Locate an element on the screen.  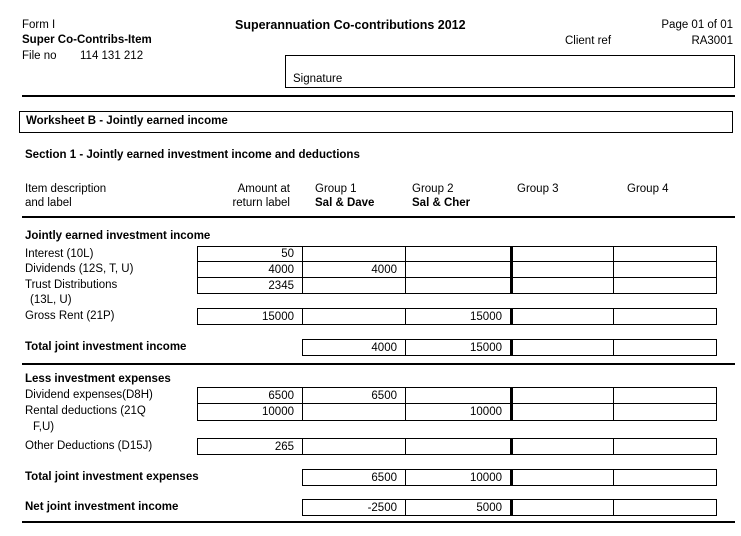
row-total-income: 4000 15000 is located at coordinates (370, 347).